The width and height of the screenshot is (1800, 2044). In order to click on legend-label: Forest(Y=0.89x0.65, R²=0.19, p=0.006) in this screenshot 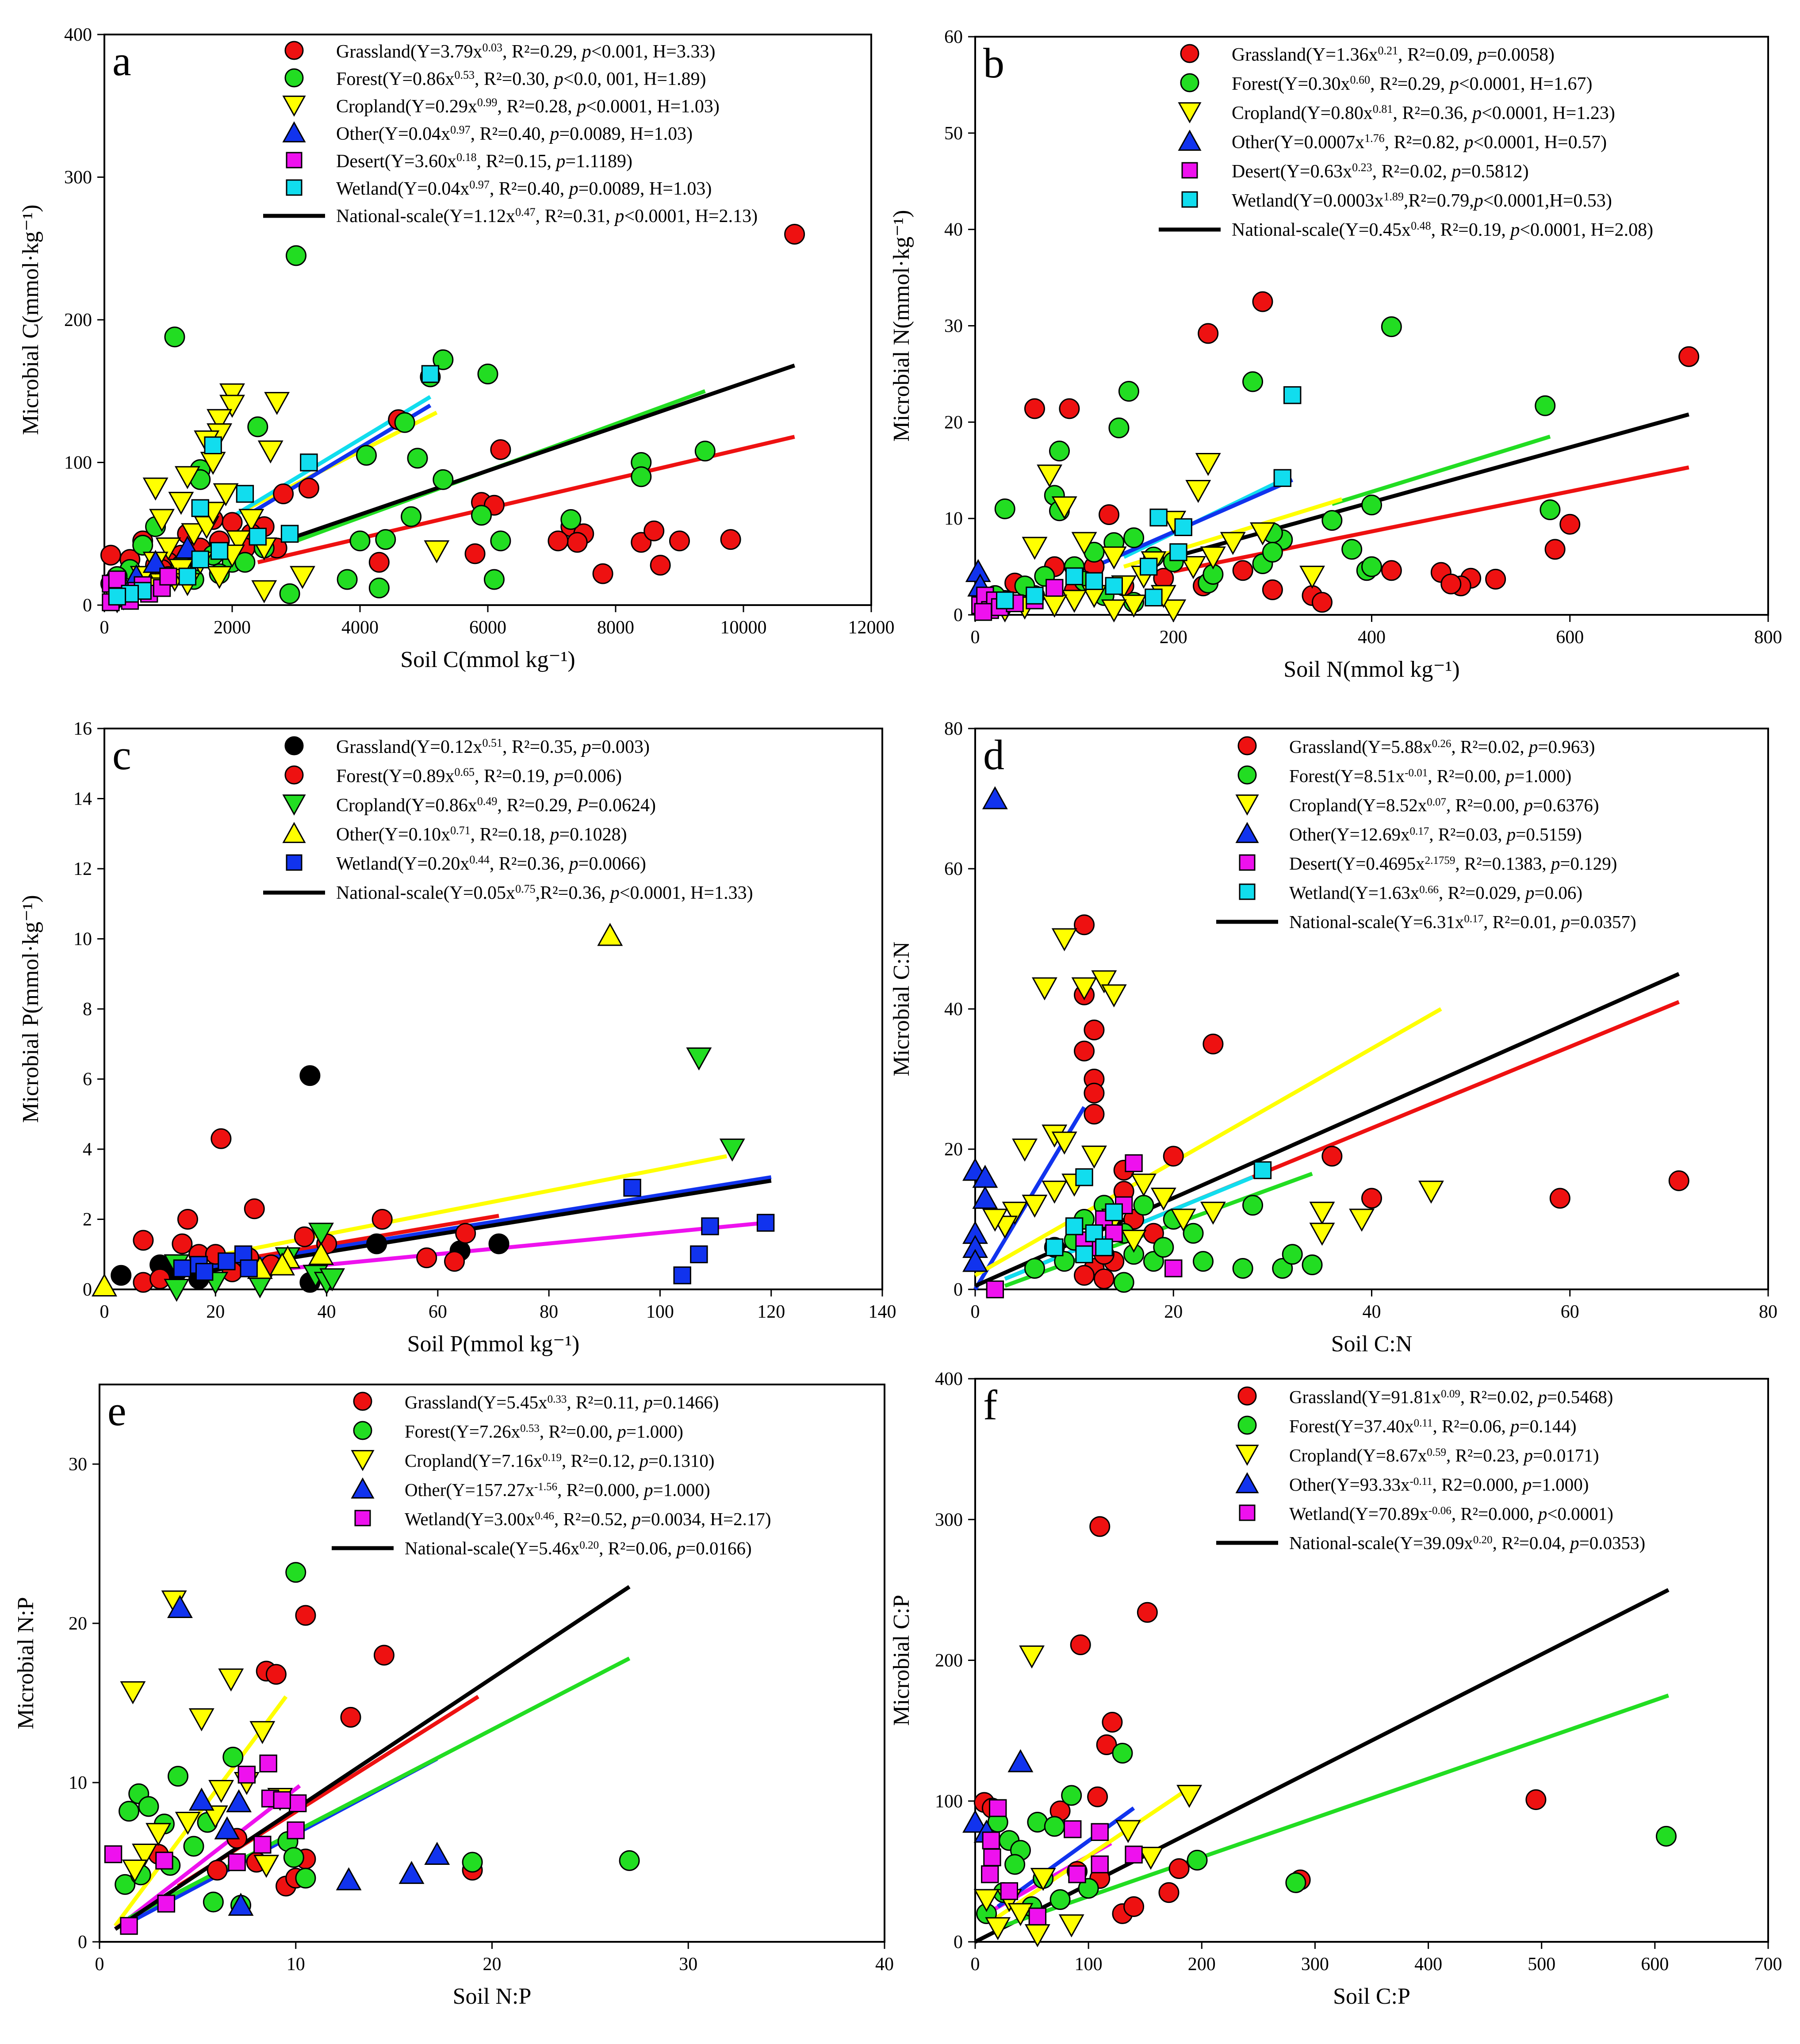, I will do `click(479, 776)`.